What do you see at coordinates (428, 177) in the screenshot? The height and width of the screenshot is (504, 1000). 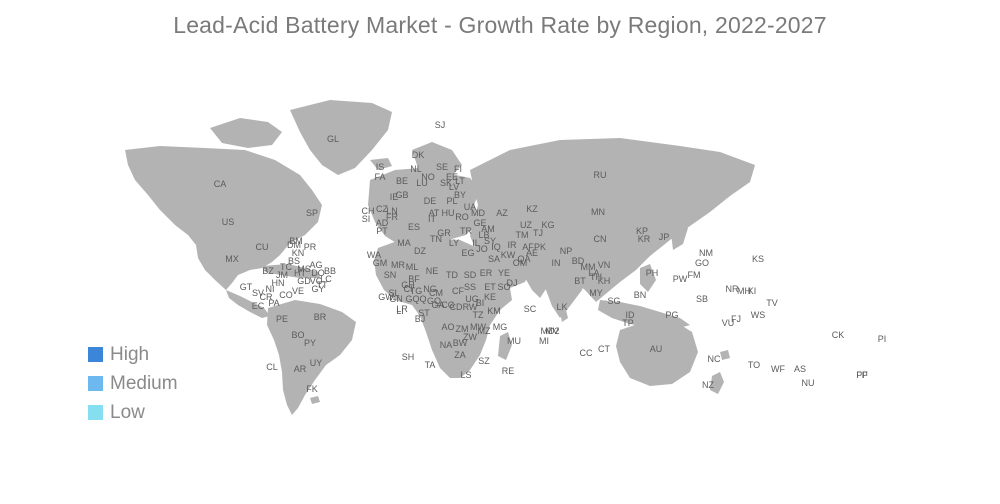 I see `country-code-no: NO` at bounding box center [428, 177].